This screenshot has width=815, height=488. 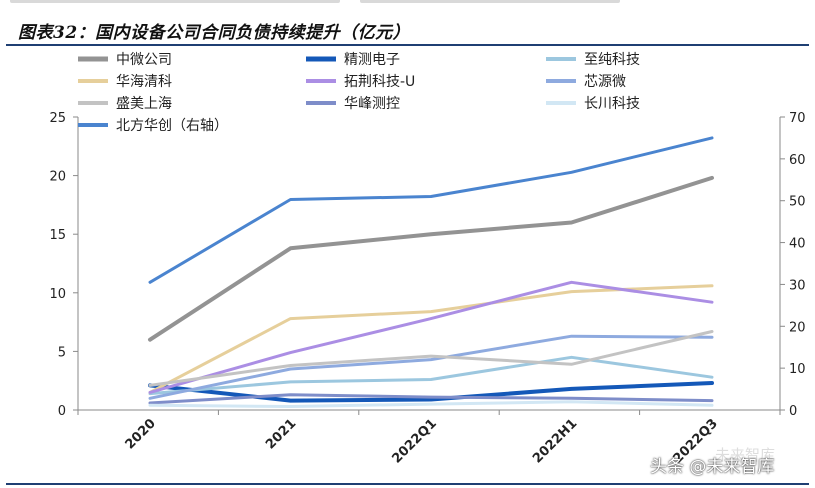 I want to click on cropped-top-text-strip, so click(x=407, y=6).